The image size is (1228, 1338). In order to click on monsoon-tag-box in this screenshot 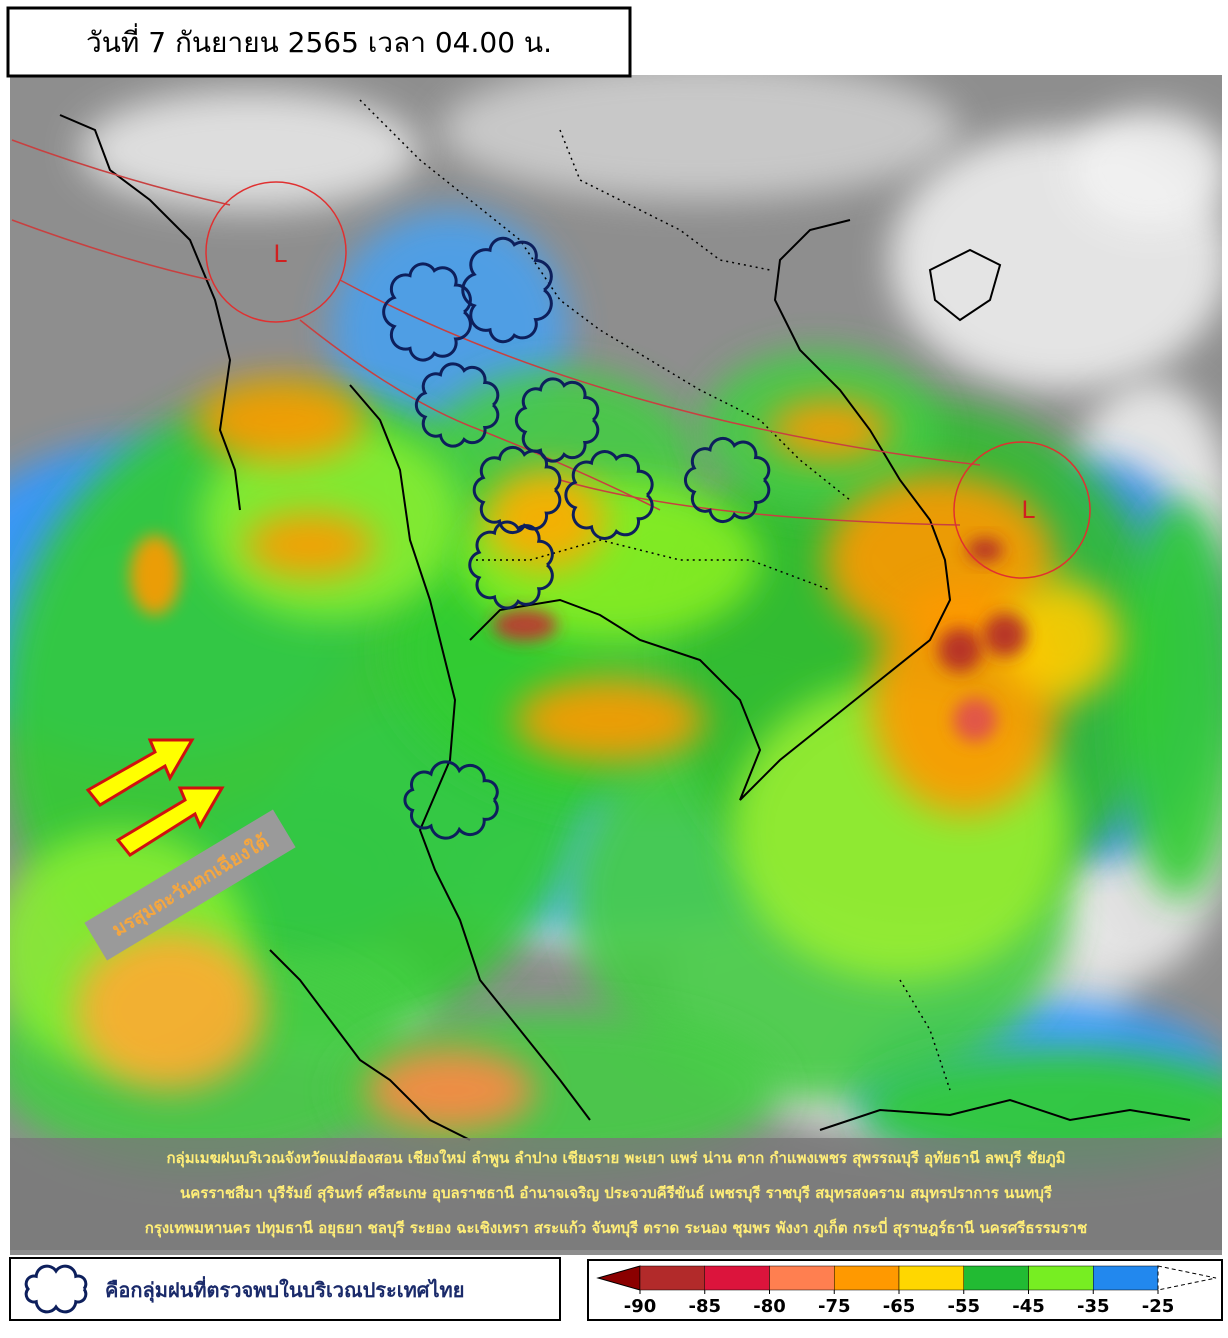, I will do `click(190, 885)`.